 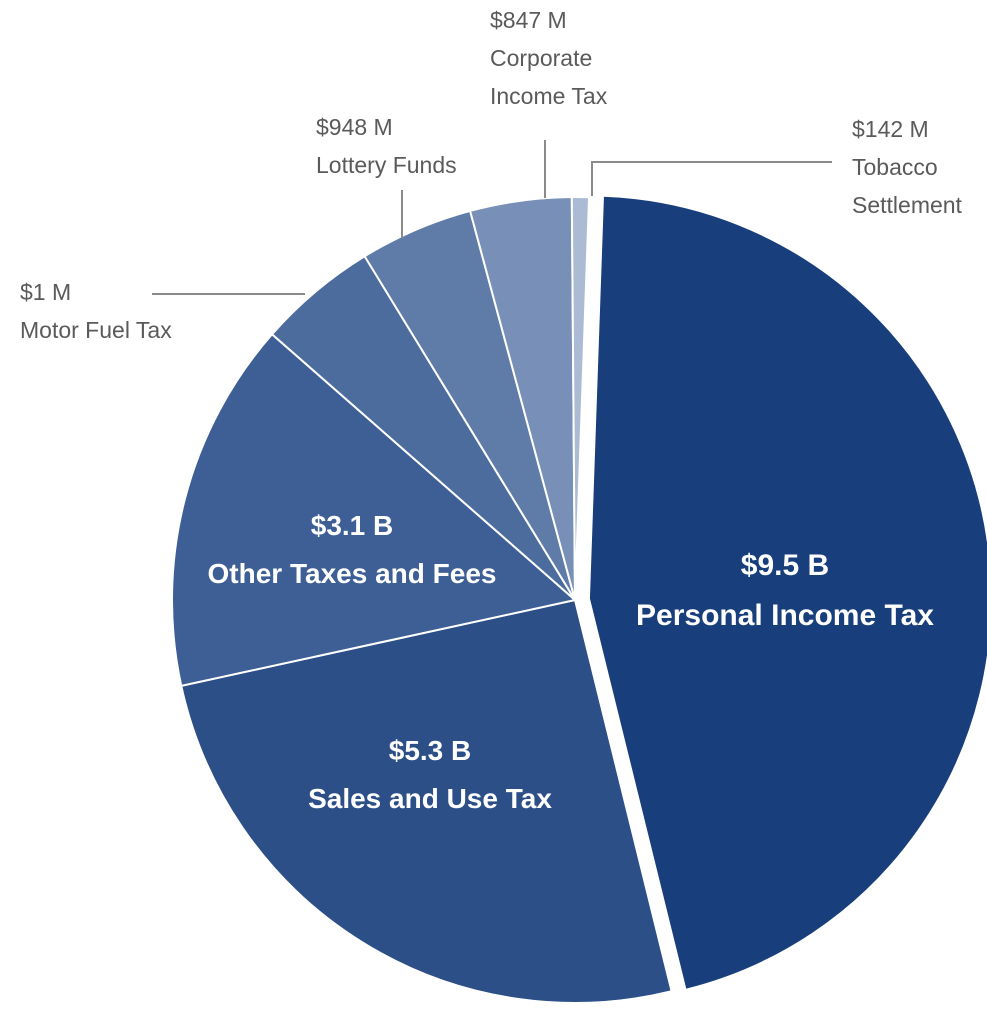 What do you see at coordinates (96, 330) in the screenshot?
I see `category-label-motor-fuel-tax: Motor Fuel Tax` at bounding box center [96, 330].